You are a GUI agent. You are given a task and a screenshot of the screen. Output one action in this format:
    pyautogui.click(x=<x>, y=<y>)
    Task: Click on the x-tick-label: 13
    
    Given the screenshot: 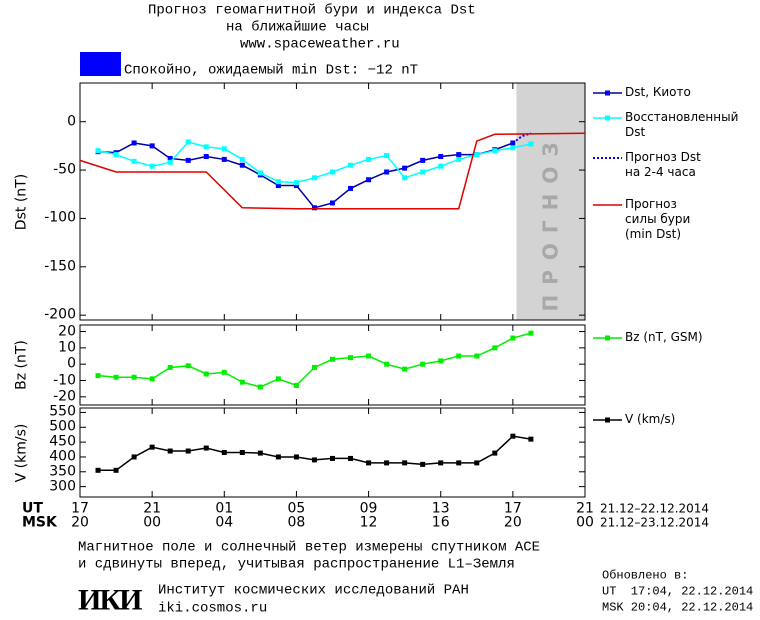 What is the action you would take?
    pyautogui.click(x=440, y=508)
    